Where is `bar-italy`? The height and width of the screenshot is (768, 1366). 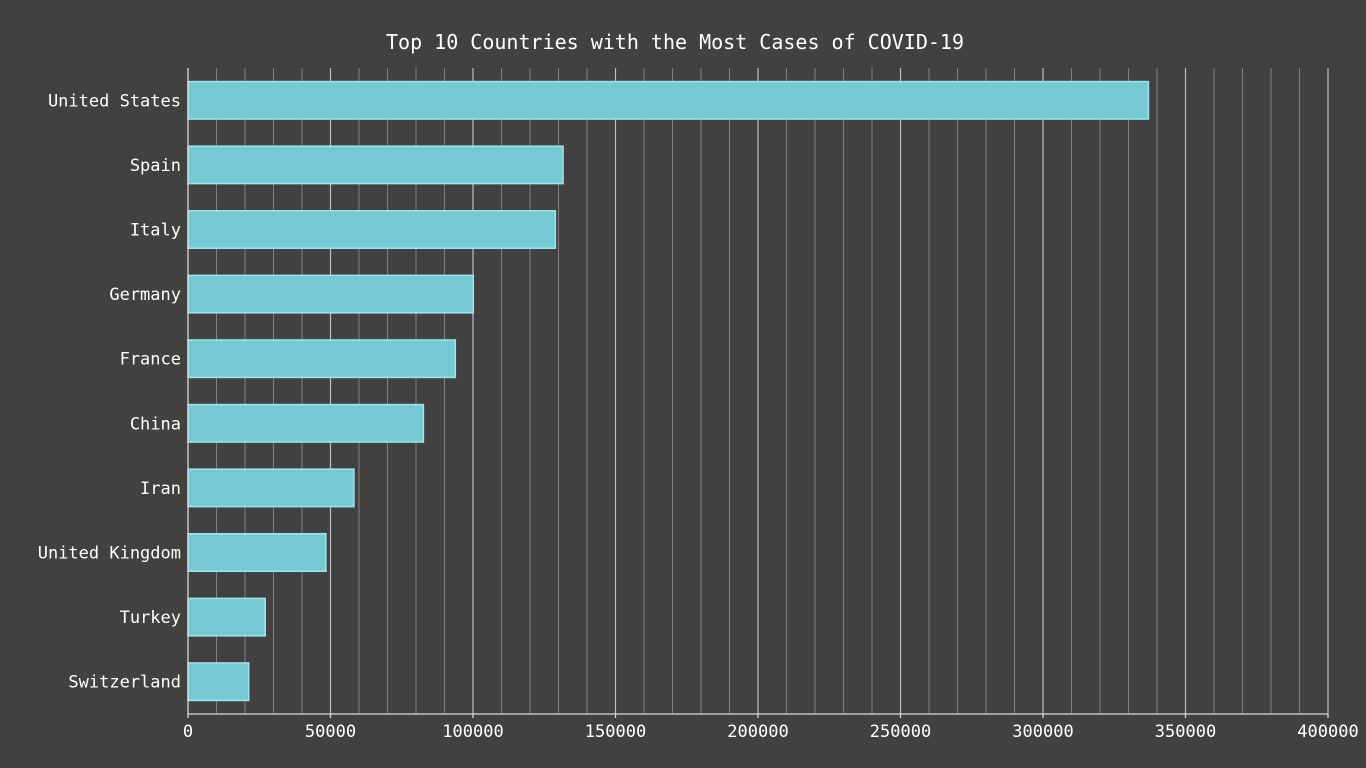
bar-italy is located at coordinates (372, 229).